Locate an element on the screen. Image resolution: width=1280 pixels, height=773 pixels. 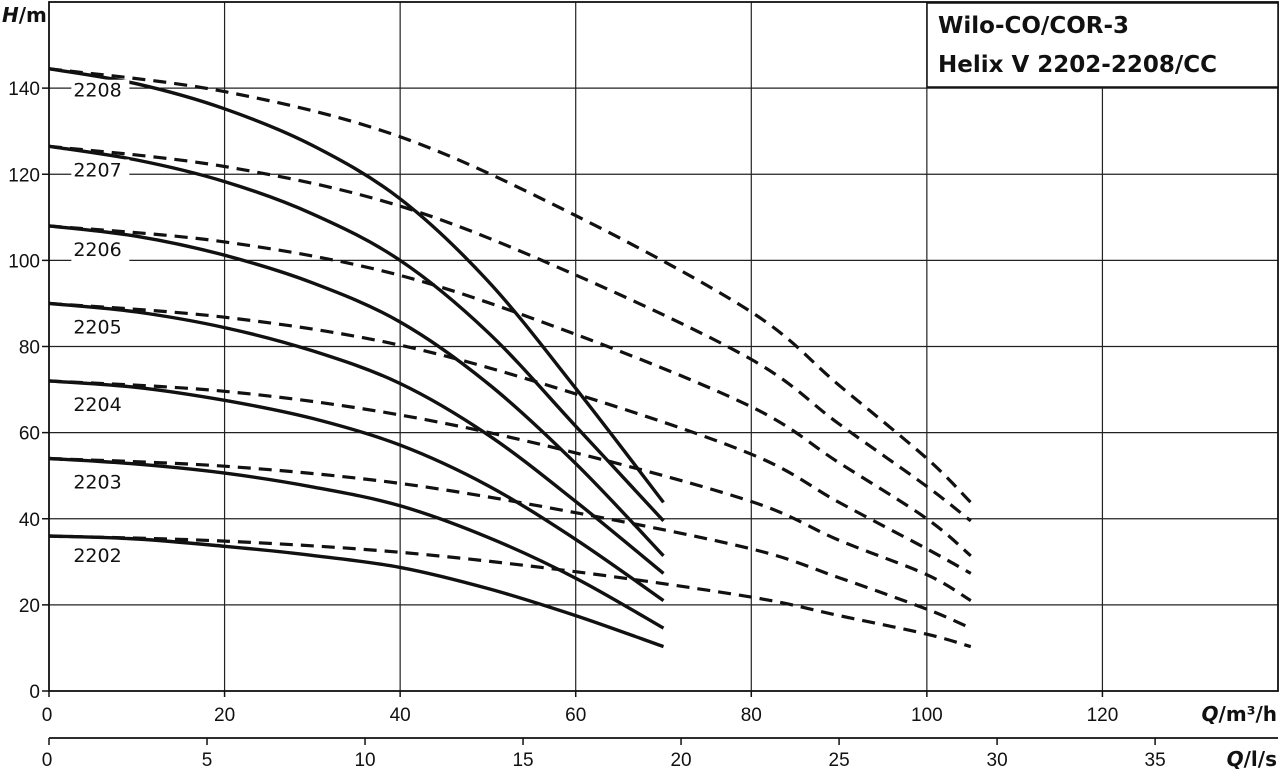
curve-label-2207: 2207 is located at coordinates (97, 170).